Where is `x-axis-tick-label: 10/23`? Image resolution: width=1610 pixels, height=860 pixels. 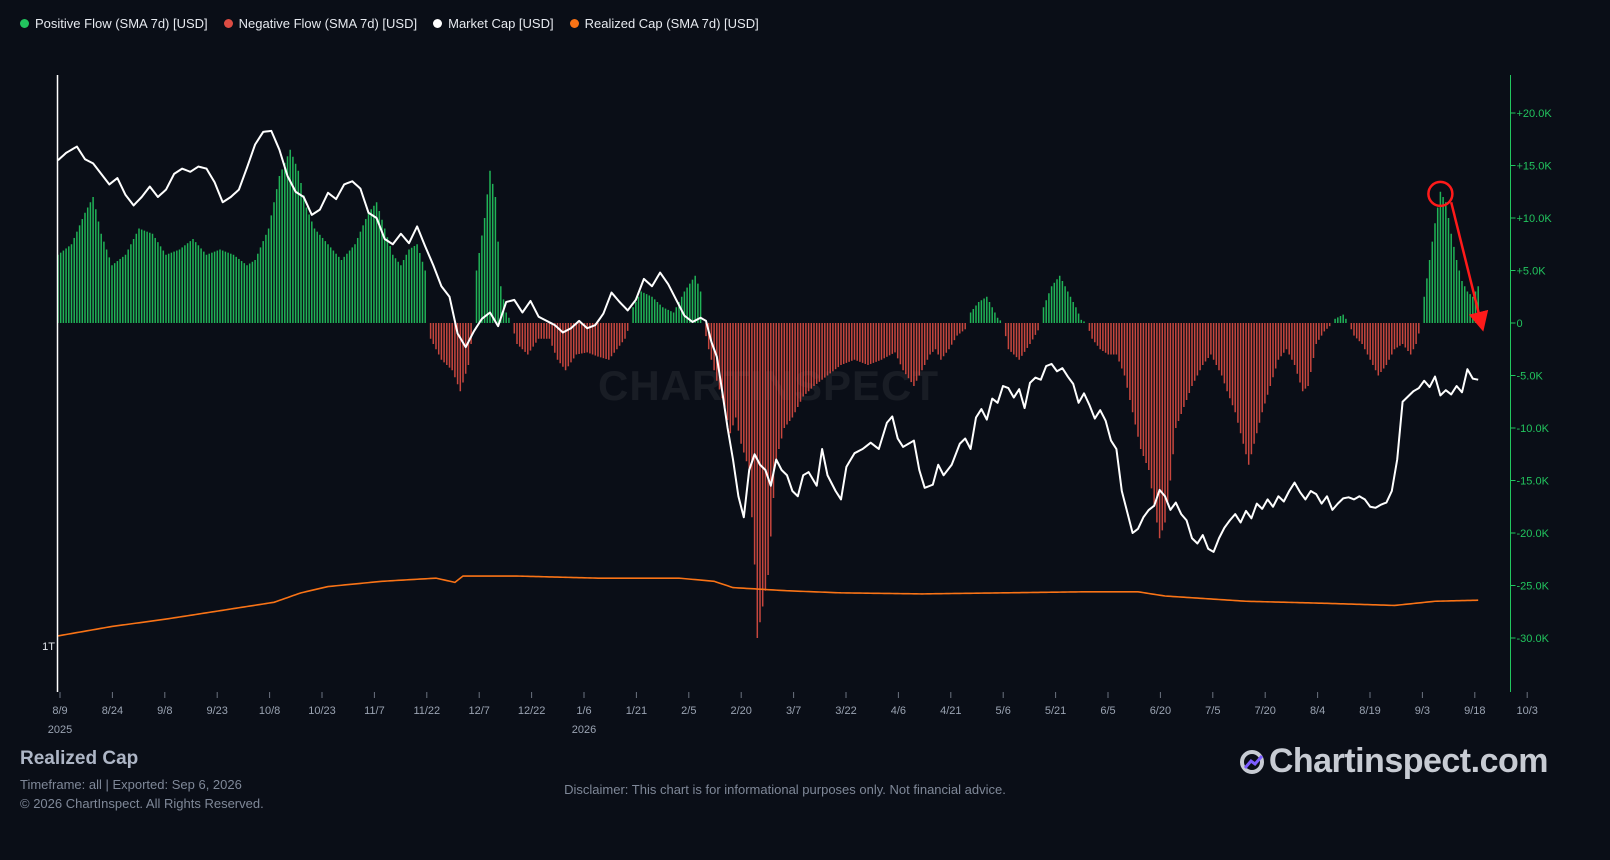 x-axis-tick-label: 10/23 is located at coordinates (322, 711).